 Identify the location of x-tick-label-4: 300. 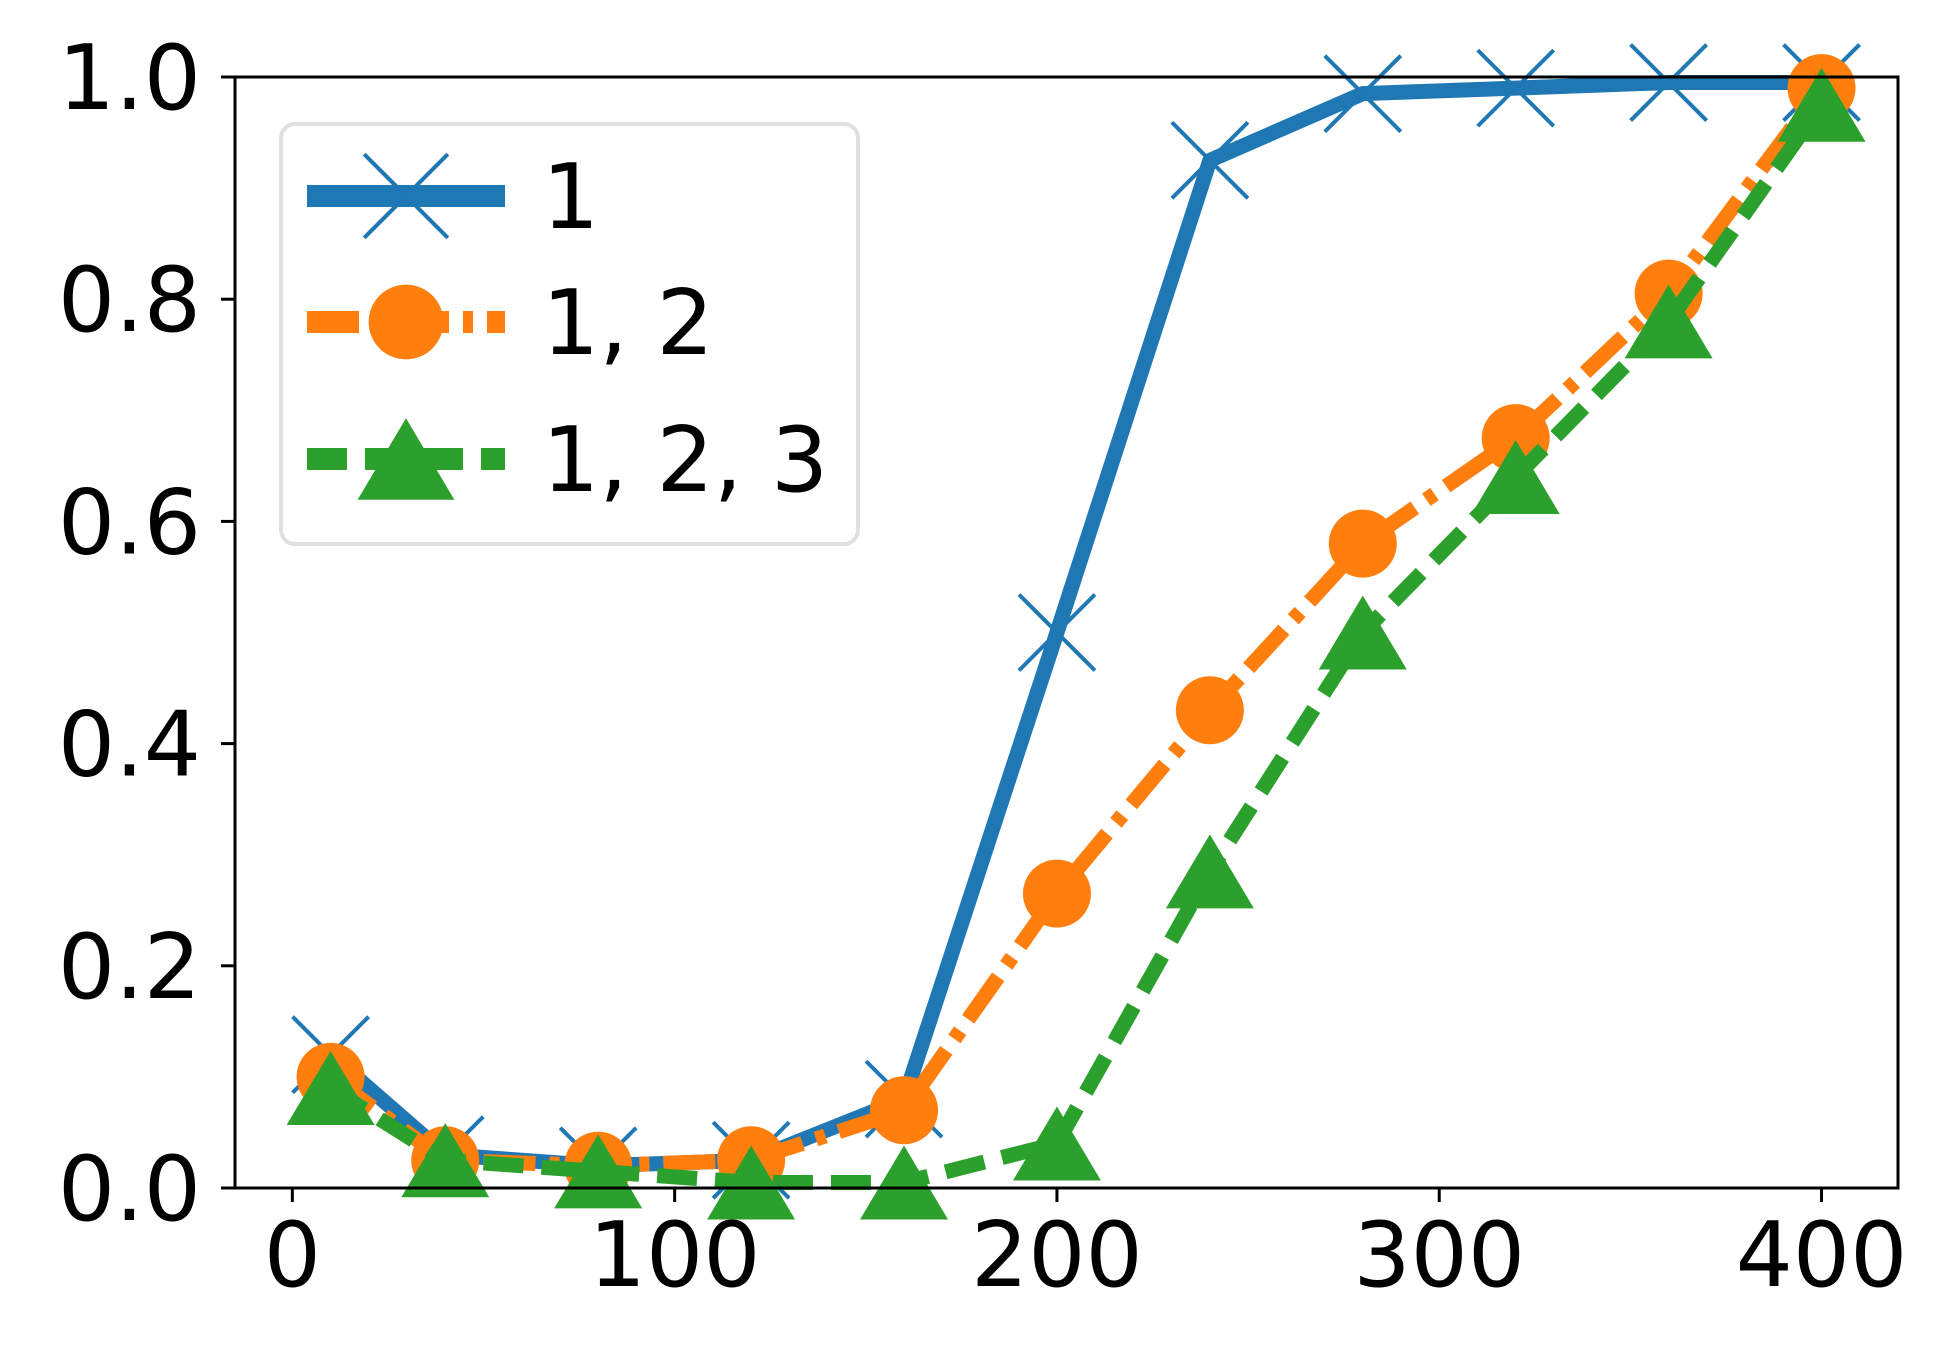
(1439, 1255).